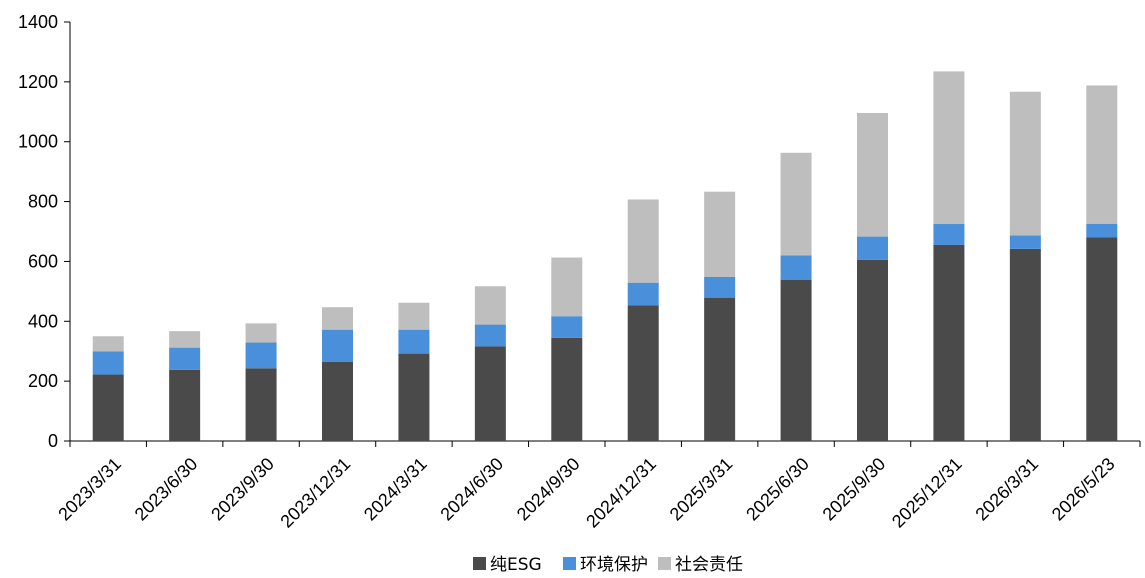  What do you see at coordinates (1083, 489) in the screenshot?
I see `x-tick-label: 2026/5/23` at bounding box center [1083, 489].